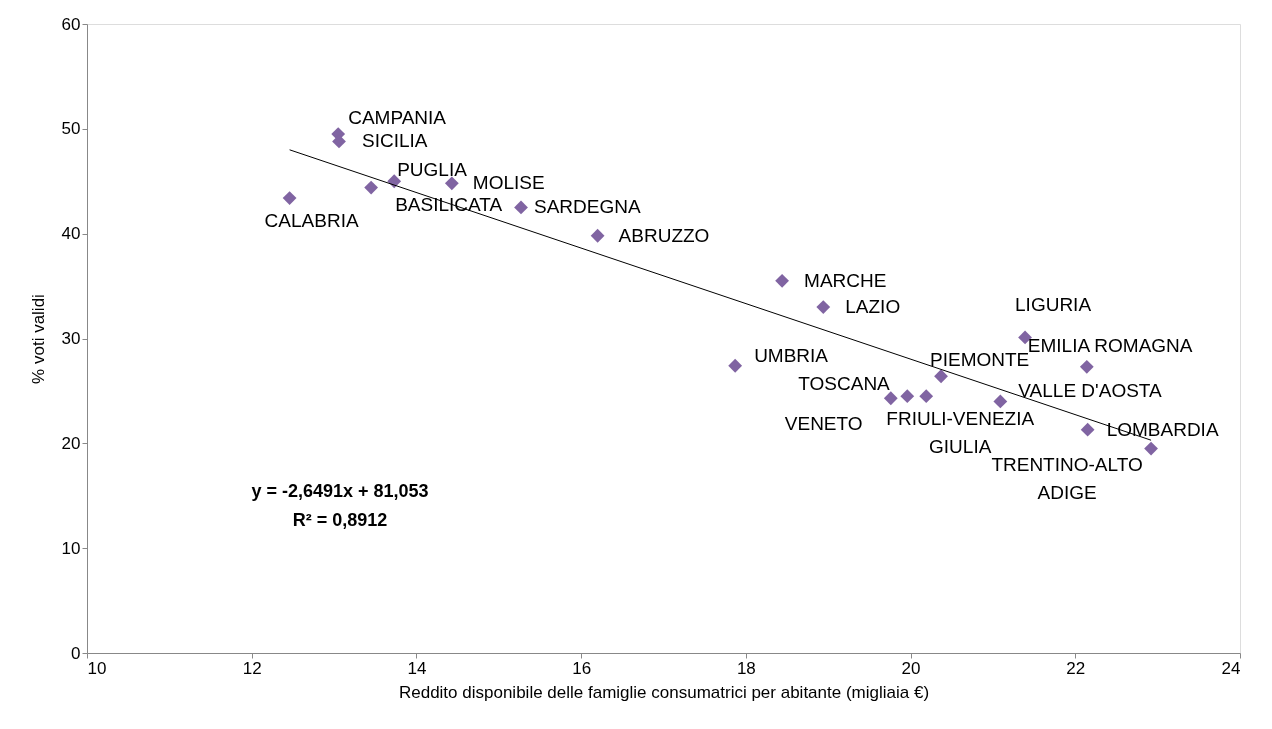 The width and height of the screenshot is (1272, 729). Describe the element at coordinates (791, 355) in the screenshot. I see `annotation: UMBRIA` at that location.